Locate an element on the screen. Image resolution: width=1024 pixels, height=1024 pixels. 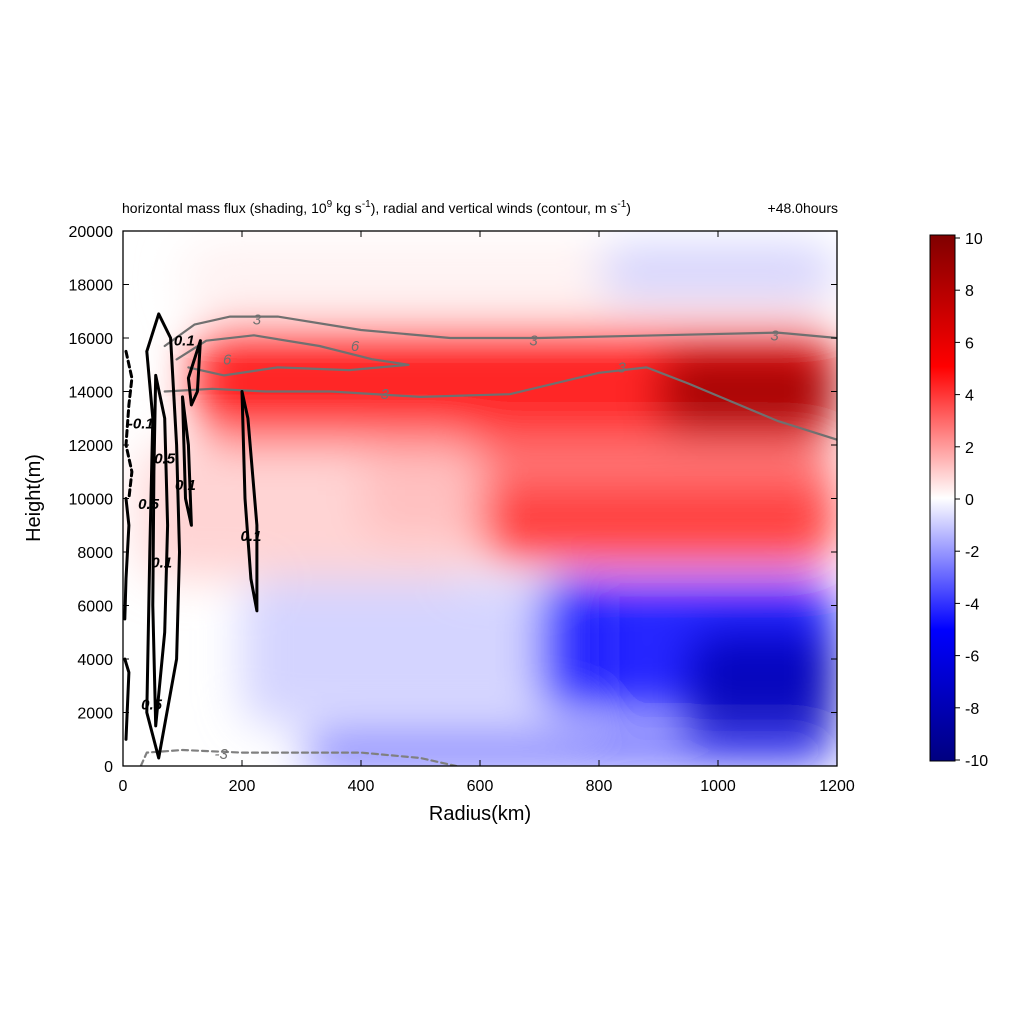
y-tick-label: 10000 is located at coordinates (91, 500).